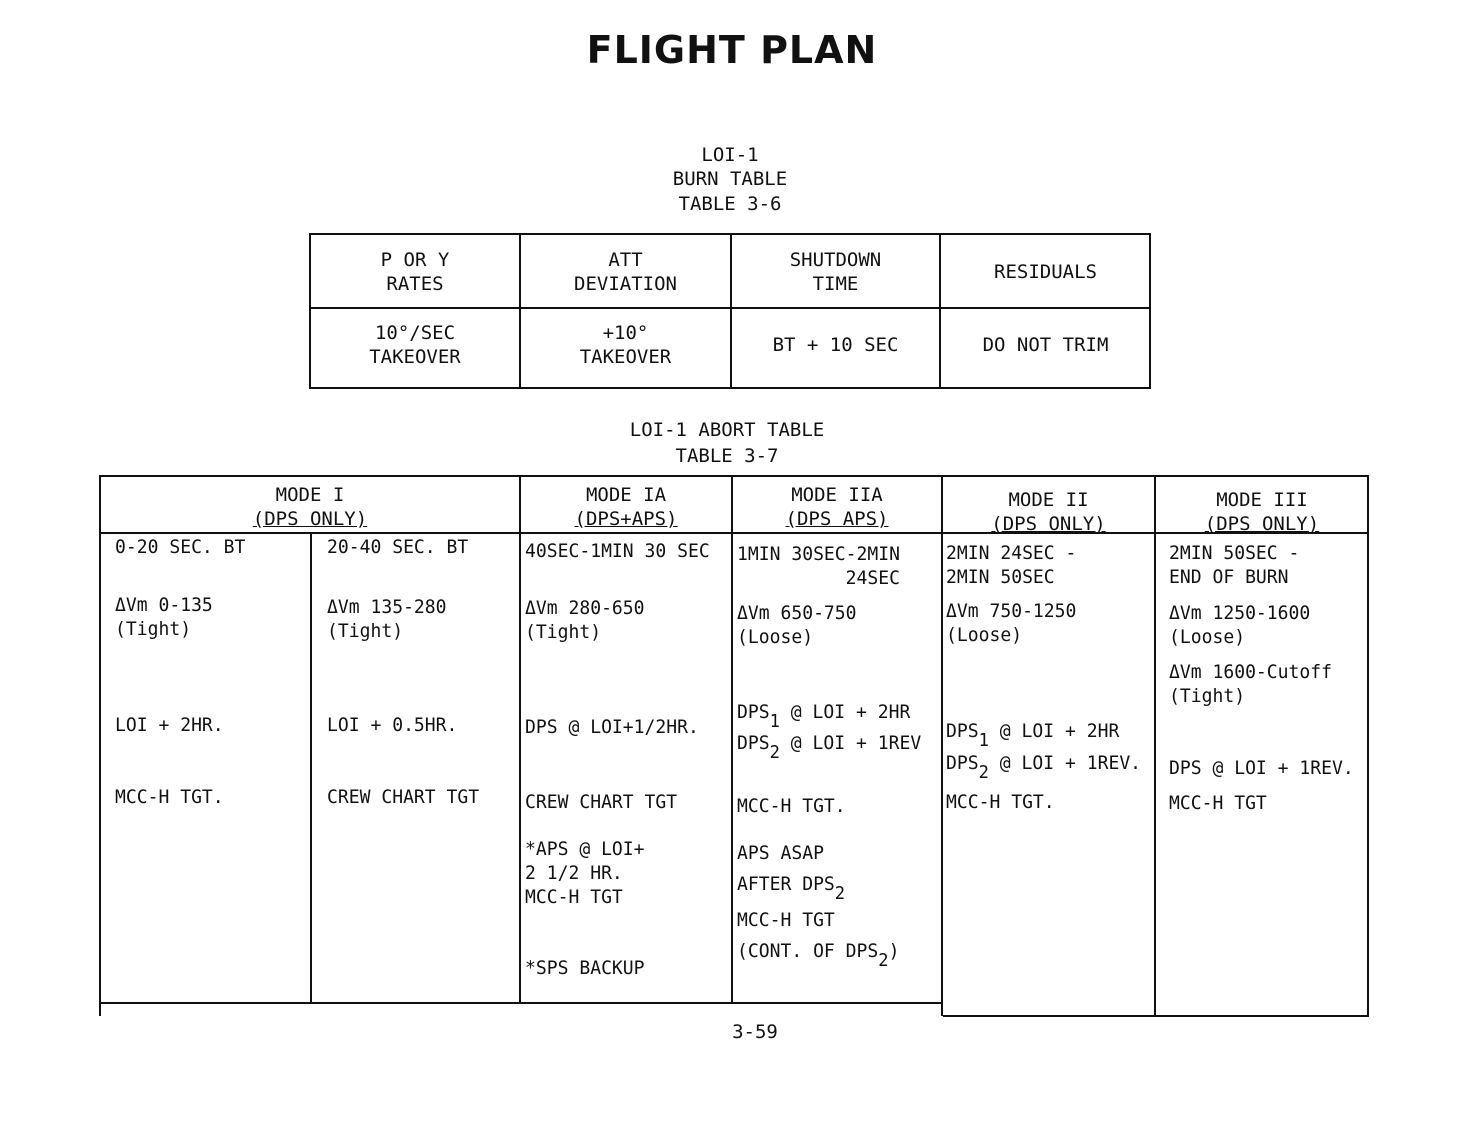 The width and height of the screenshot is (1464, 1136). I want to click on entry-line: AFTER DPS2, so click(791, 886).